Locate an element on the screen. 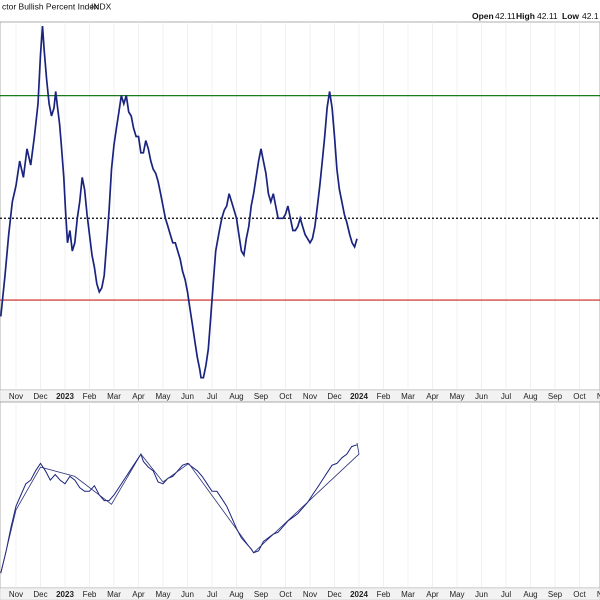 The image size is (600, 600). high-label: High is located at coordinates (525, 16).